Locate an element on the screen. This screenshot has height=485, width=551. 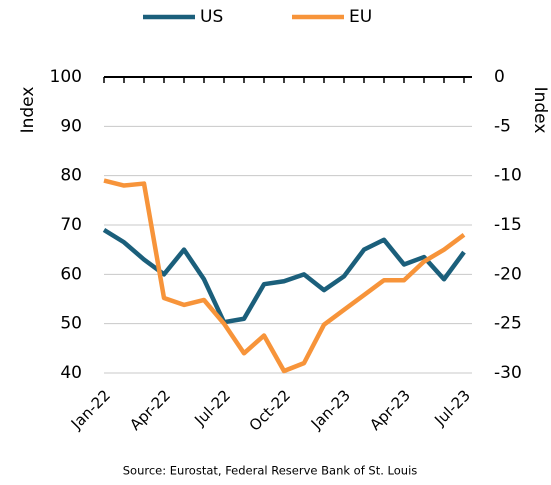
y2-axis-title: Index is located at coordinates (540, 110).